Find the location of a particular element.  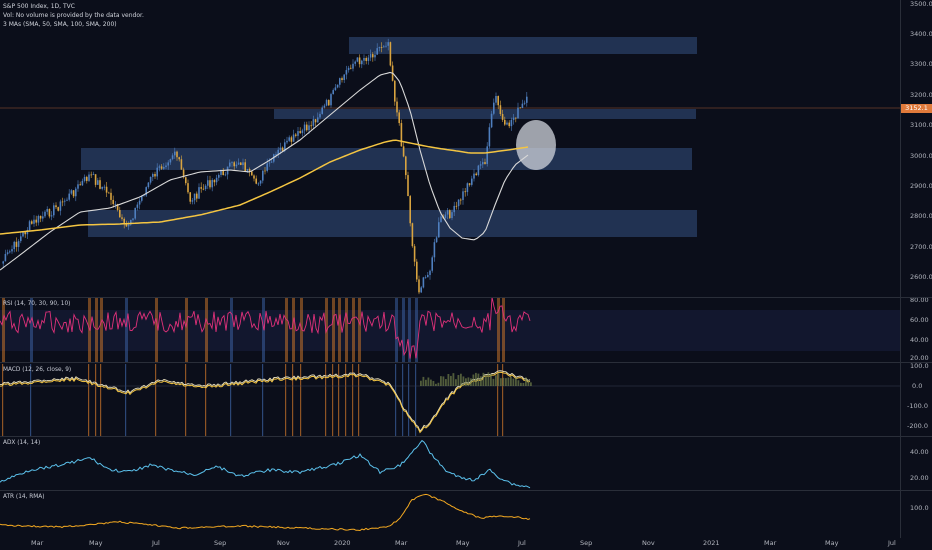

macd-title: MACD (12, 26, close, 9) is located at coordinates (37, 370).